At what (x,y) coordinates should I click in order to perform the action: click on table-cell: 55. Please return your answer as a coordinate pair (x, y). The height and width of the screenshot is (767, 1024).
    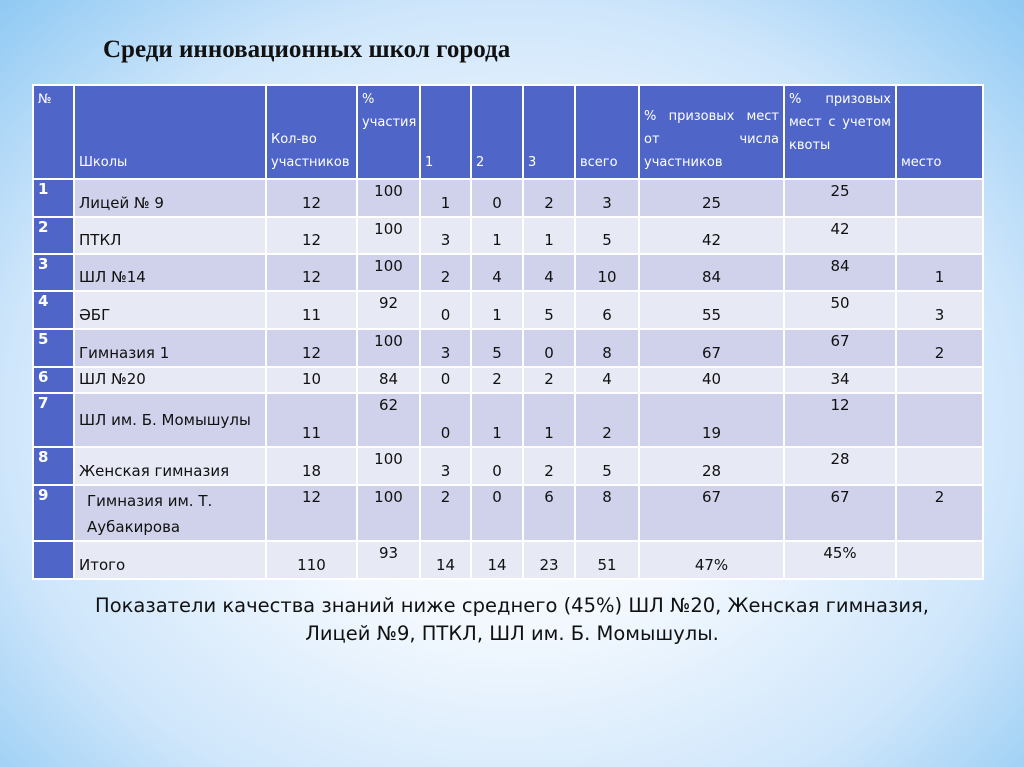
    Looking at the image, I should click on (711, 310).